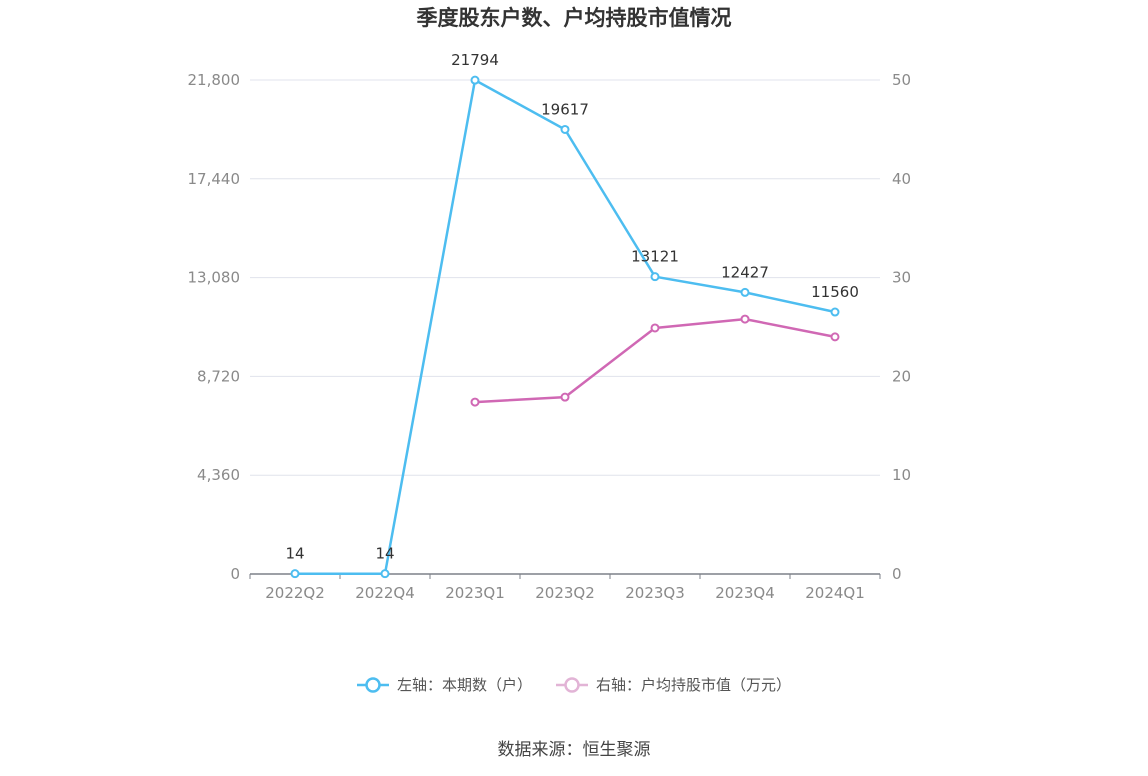 This screenshot has height=776, width=1148. What do you see at coordinates (897, 574) in the screenshot?
I see `y-right-tick-label: 0` at bounding box center [897, 574].